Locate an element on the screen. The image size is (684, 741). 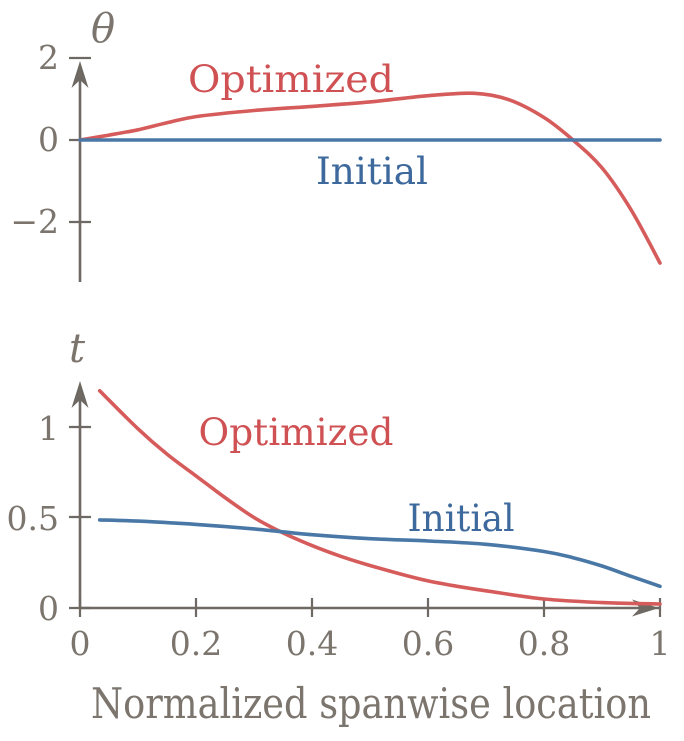
top-ytick-label-0: 0 is located at coordinates (48, 139).